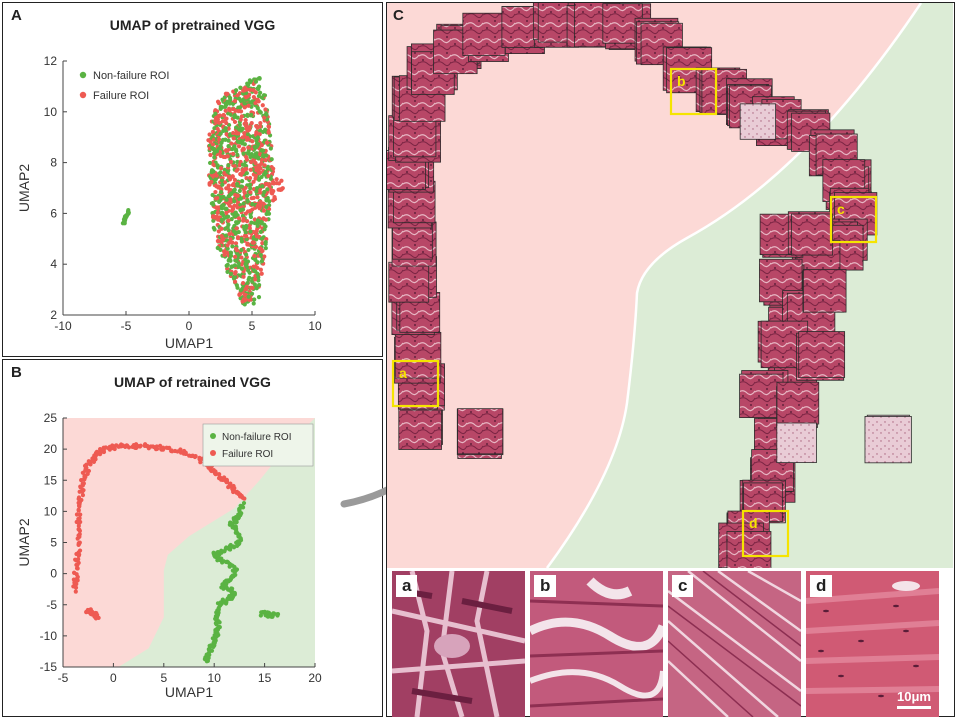  I want to click on roi-box-letter: c, so click(841, 209).